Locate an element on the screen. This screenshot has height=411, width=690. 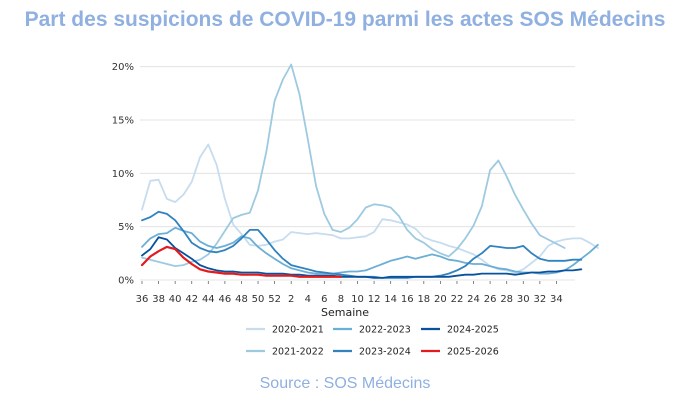
x-tick-label: 18 is located at coordinates (423, 299).